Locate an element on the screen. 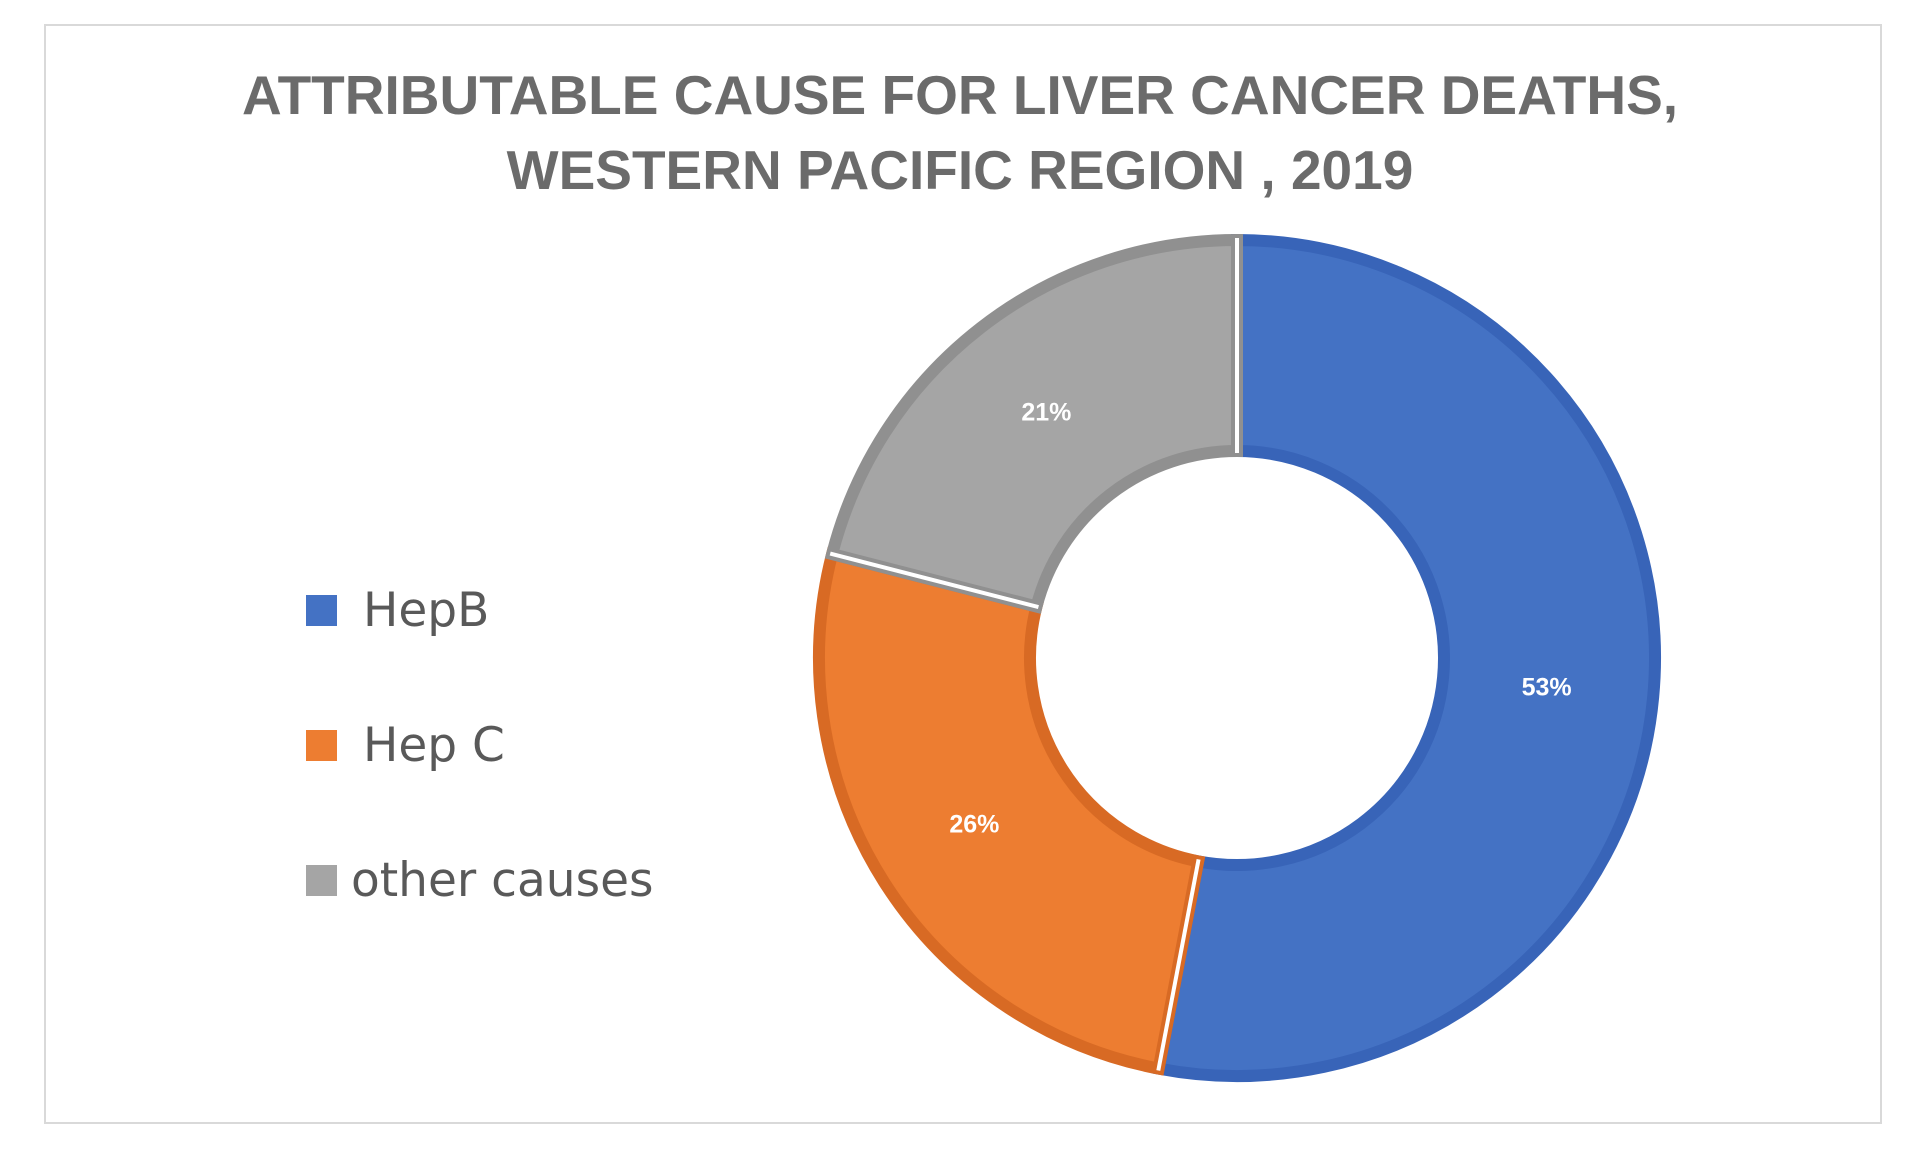  legend-item-other-causes: other causes is located at coordinates (479, 880).